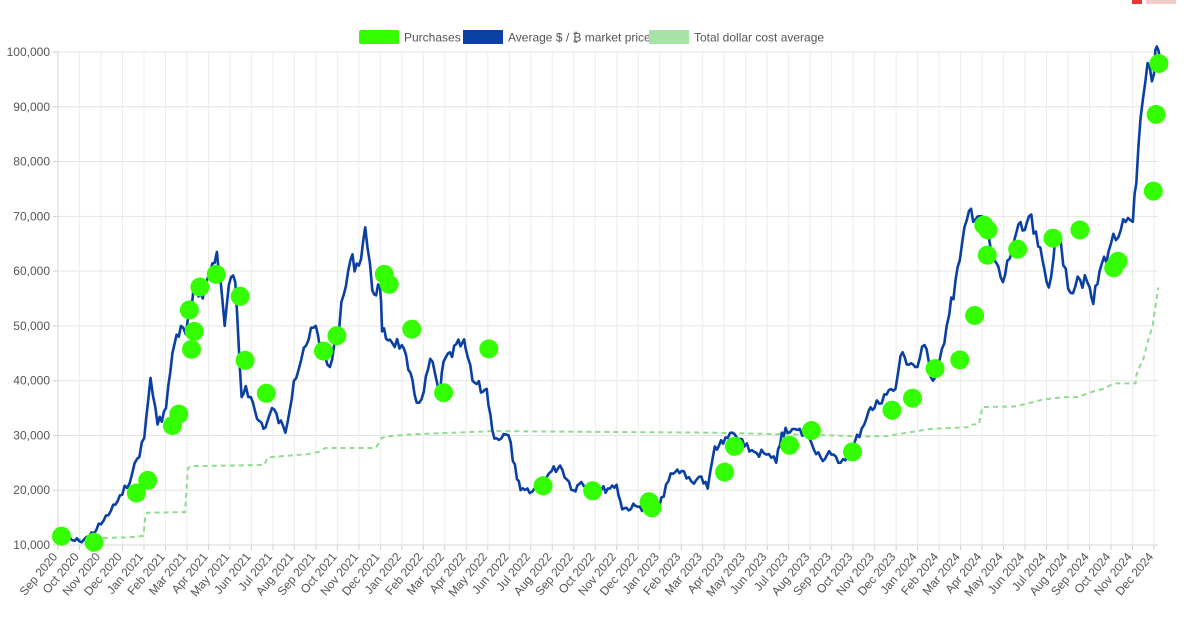 The width and height of the screenshot is (1200, 619). What do you see at coordinates (31, 545) in the screenshot?
I see `y-tick-label: 10,000` at bounding box center [31, 545].